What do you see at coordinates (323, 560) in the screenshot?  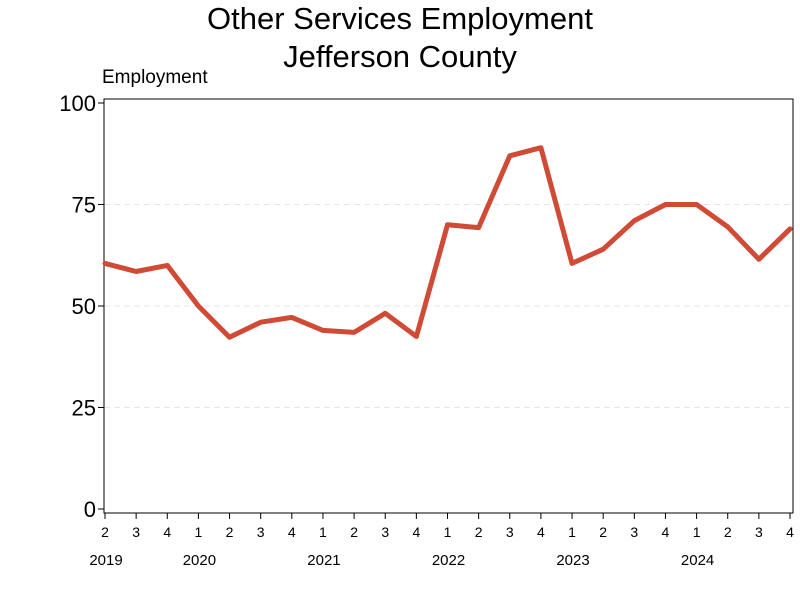 I see `year-label: 2021` at bounding box center [323, 560].